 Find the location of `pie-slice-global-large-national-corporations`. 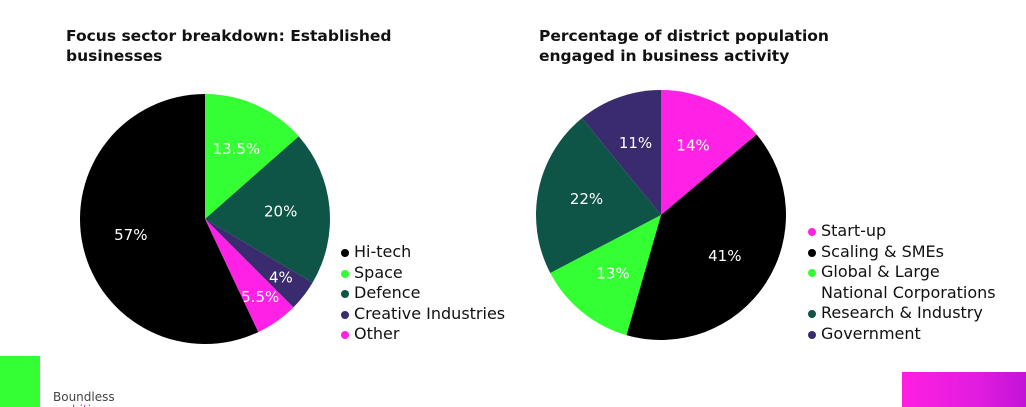

pie-slice-global-large-national-corporations is located at coordinates (605, 275).